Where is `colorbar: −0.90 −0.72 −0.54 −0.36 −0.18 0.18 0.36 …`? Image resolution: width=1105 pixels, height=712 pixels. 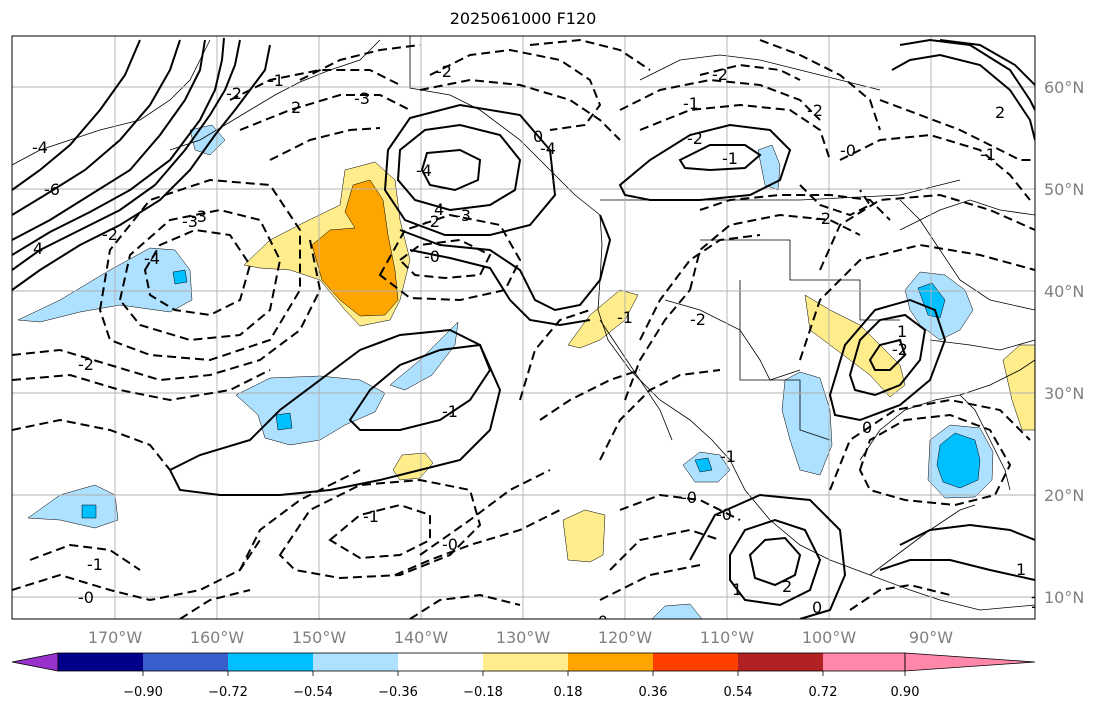 colorbar: −0.90 −0.72 −0.54 −0.36 −0.18 0.18 0.36 … is located at coordinates (523, 676).